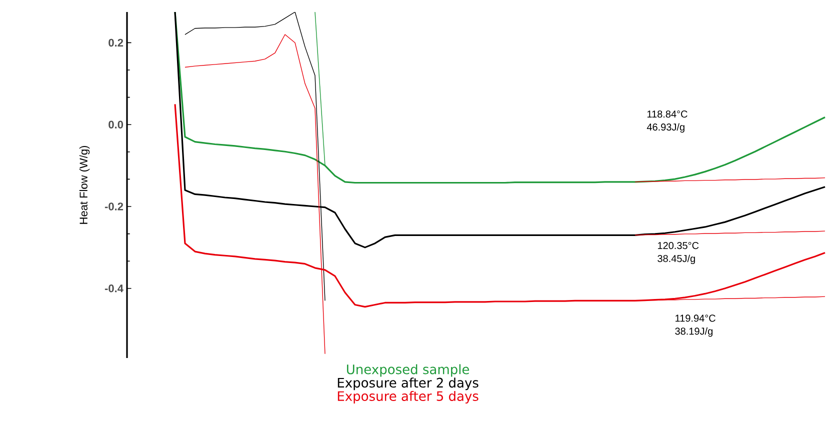  I want to click on text: Exposure after 5 days, so click(408, 397).